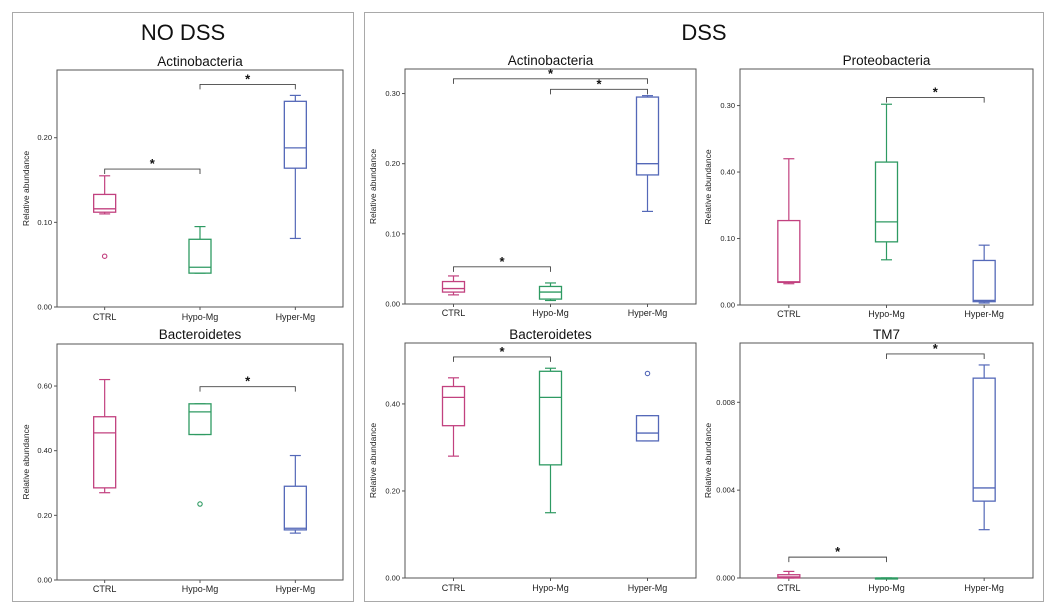  I want to click on y-tick-label: 0.60, so click(44, 386).